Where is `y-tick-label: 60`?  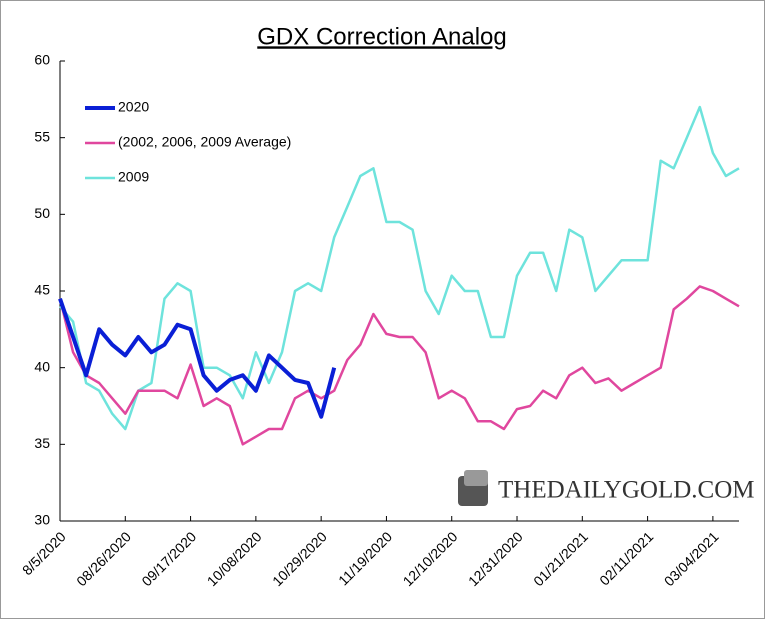 y-tick-label: 60 is located at coordinates (42, 60).